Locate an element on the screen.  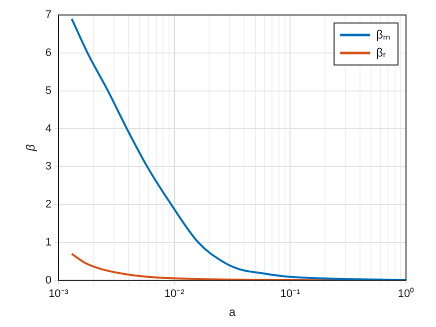
x-tick-label: 10⁻² is located at coordinates (174, 294).